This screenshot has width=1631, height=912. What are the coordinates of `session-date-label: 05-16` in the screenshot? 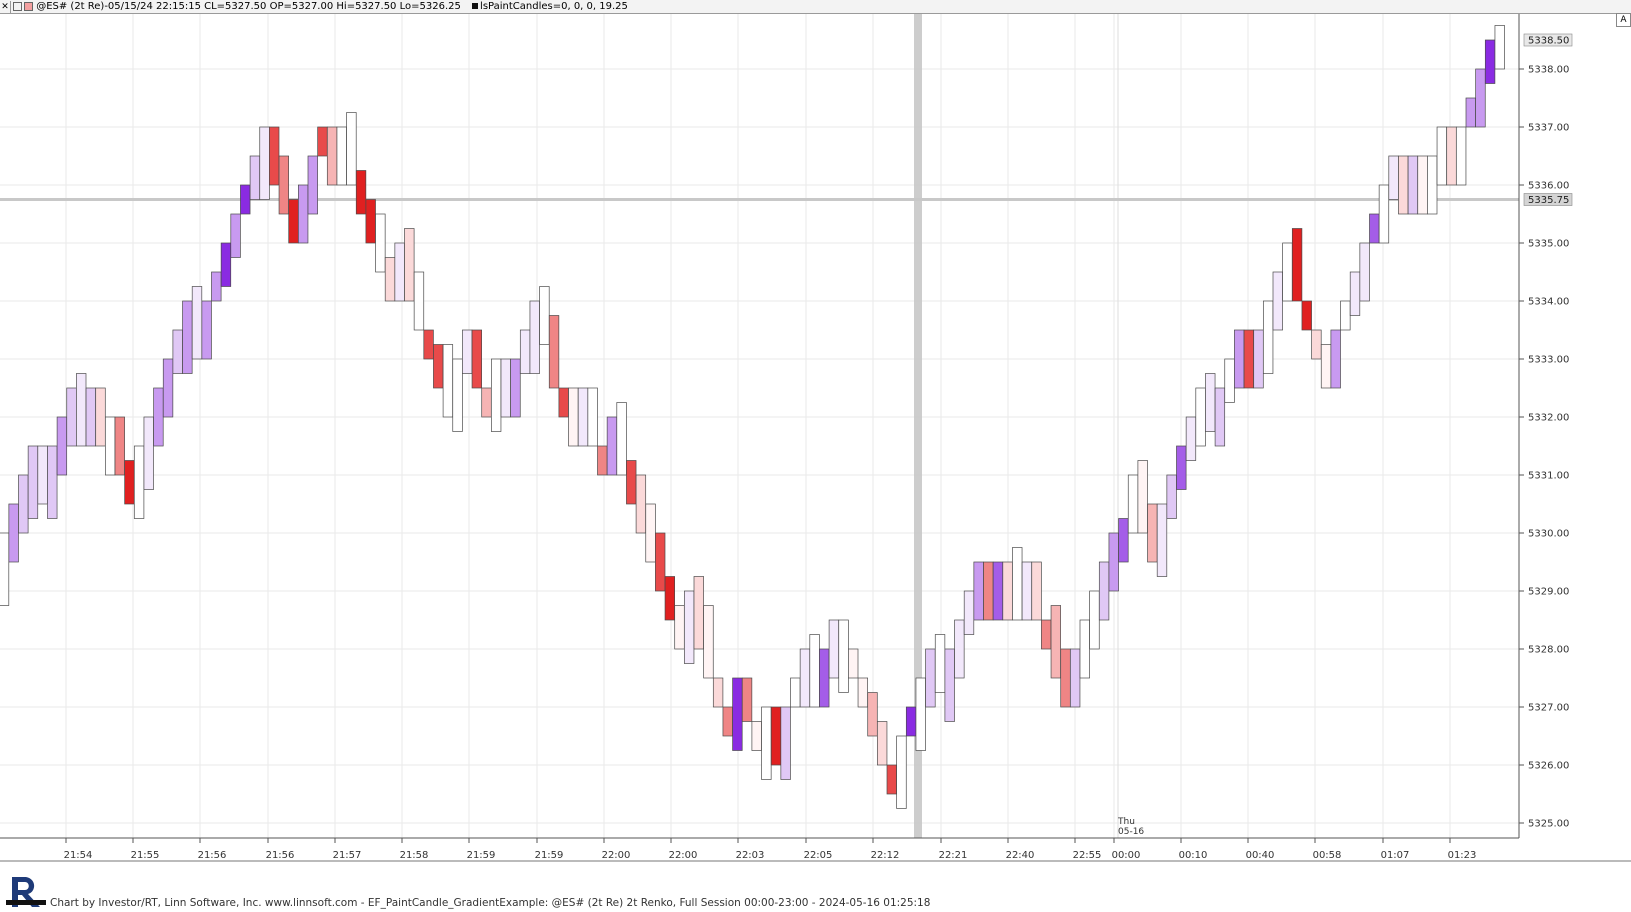 It's located at (1131, 832).